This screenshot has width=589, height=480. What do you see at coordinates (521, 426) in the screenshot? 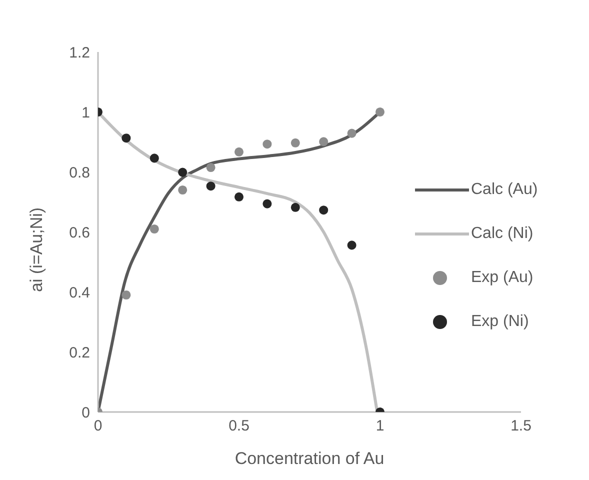
I see `x-tick-label: 1.5` at bounding box center [521, 426].